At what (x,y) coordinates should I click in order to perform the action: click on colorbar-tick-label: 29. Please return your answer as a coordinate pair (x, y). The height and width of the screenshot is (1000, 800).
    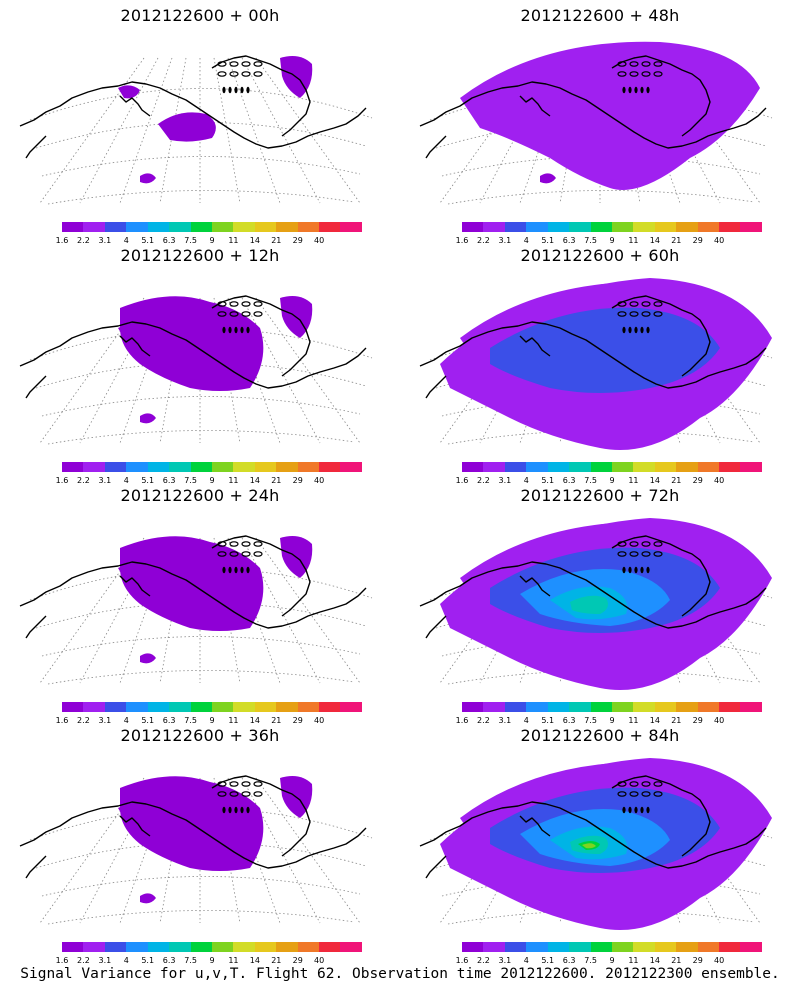
    Looking at the image, I should click on (297, 480).